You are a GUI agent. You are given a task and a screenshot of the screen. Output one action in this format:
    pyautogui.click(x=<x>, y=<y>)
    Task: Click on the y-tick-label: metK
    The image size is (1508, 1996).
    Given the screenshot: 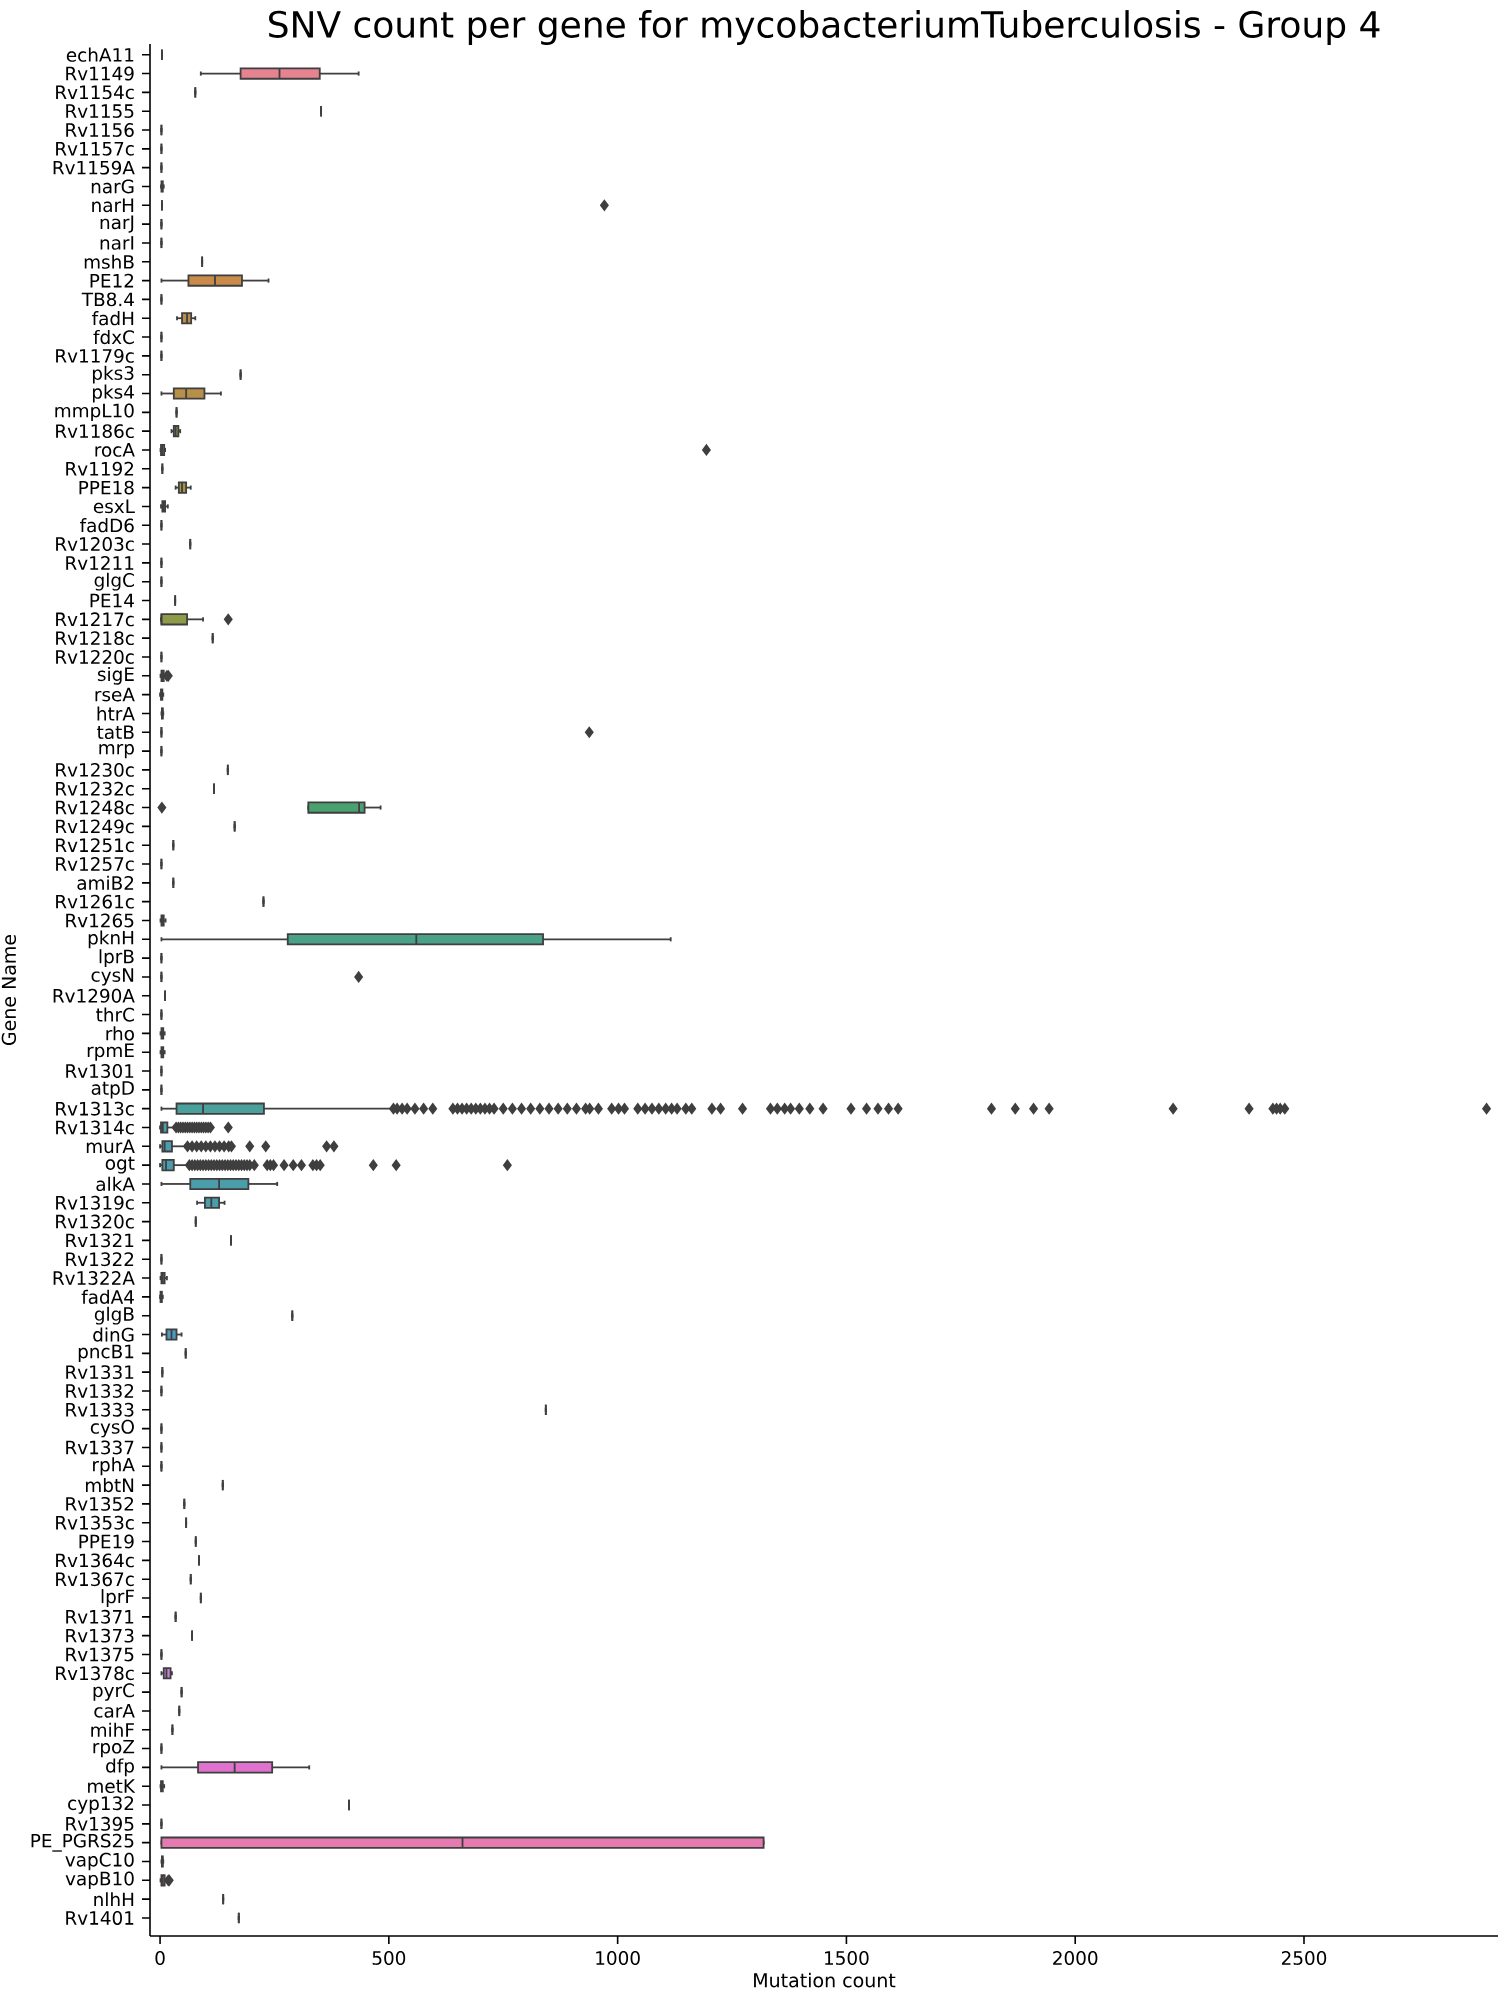 What is the action you would take?
    pyautogui.click(x=112, y=1786)
    